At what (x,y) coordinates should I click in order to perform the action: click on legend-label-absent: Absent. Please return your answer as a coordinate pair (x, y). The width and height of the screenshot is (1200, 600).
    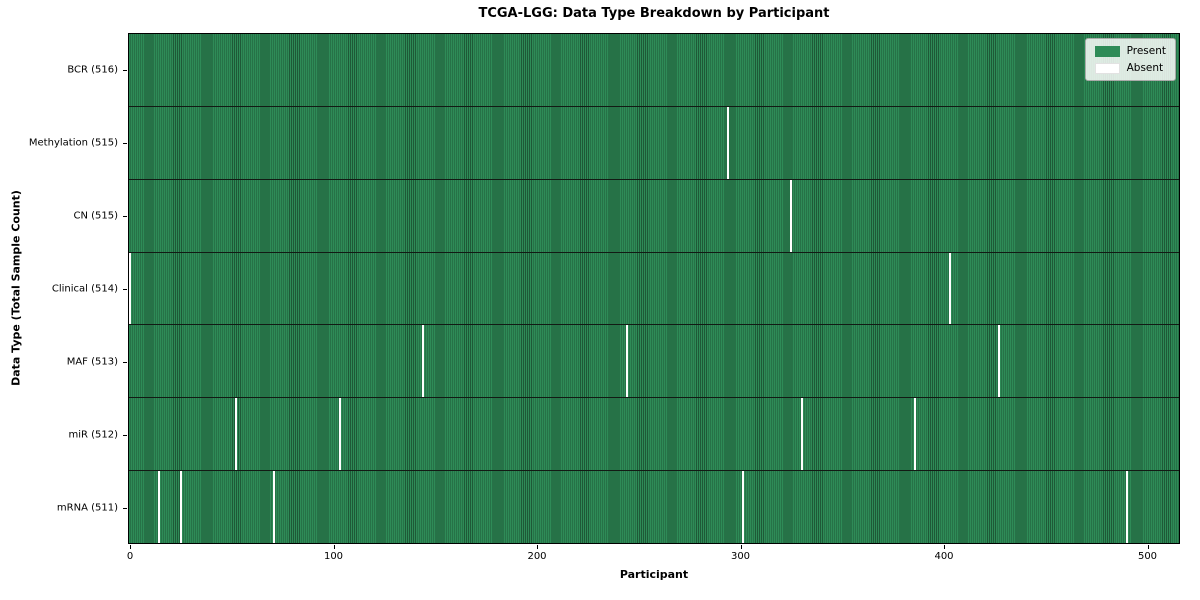
    Looking at the image, I should click on (1145, 68).